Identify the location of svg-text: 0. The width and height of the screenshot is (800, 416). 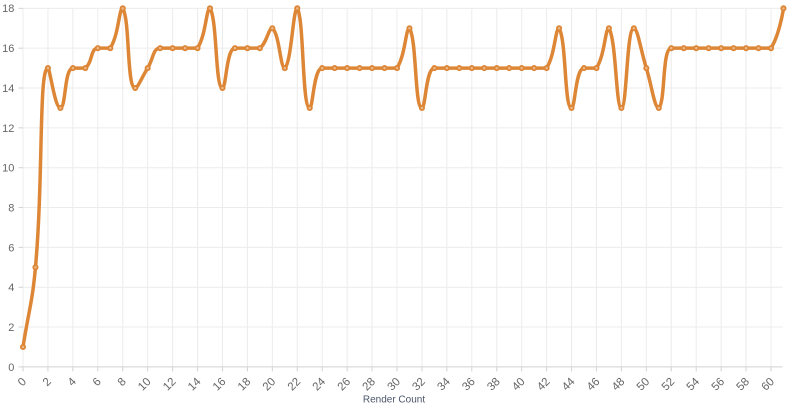
(11, 368).